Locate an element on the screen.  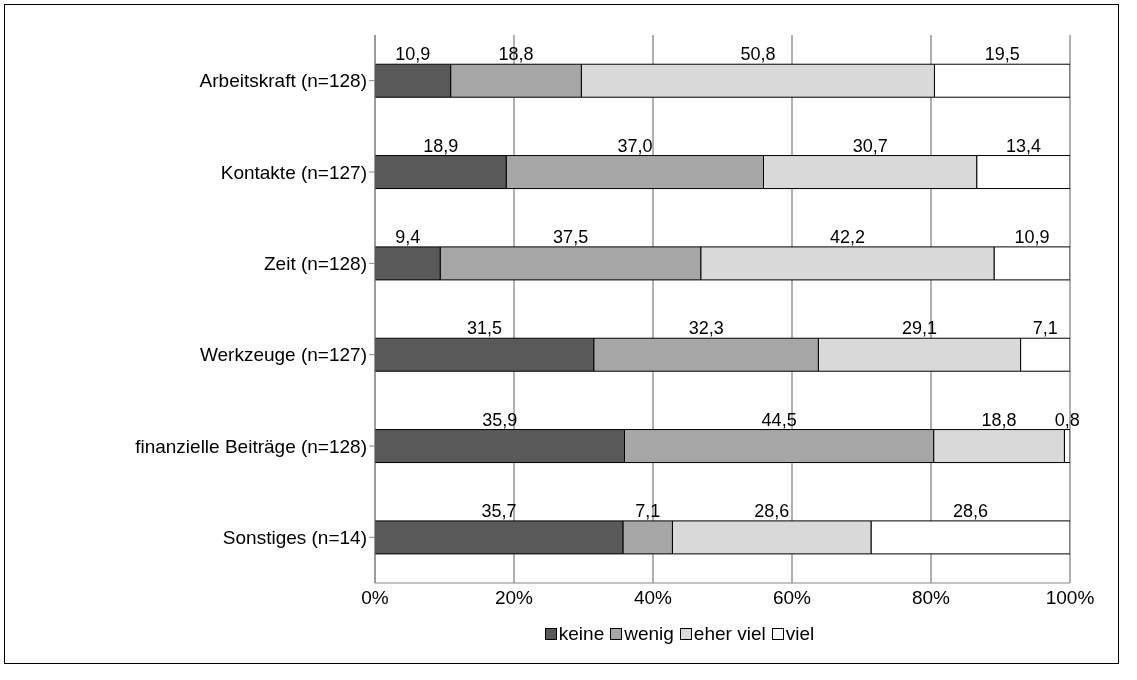
x-tick-label: 100% is located at coordinates (1070, 598).